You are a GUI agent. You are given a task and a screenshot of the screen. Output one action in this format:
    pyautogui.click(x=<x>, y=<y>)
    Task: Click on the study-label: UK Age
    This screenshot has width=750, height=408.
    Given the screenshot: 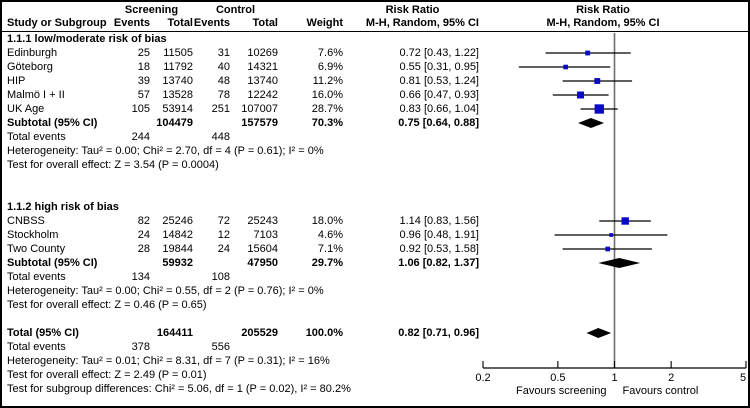 What is the action you would take?
    pyautogui.click(x=26, y=109)
    